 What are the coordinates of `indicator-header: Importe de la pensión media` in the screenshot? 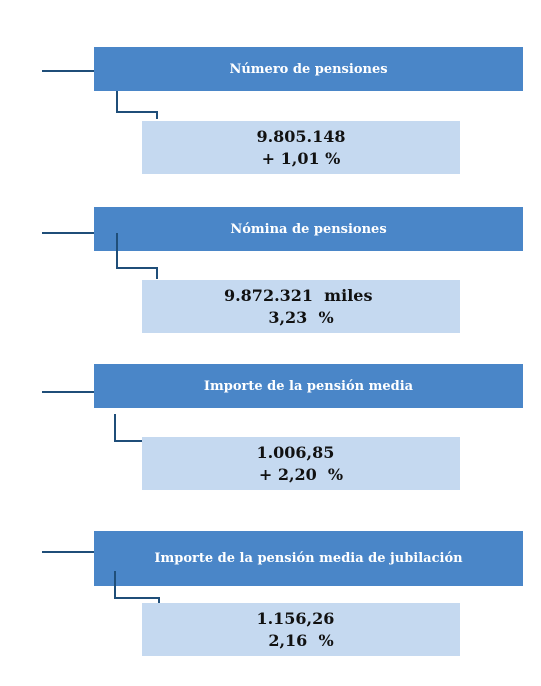 It's located at (308, 386).